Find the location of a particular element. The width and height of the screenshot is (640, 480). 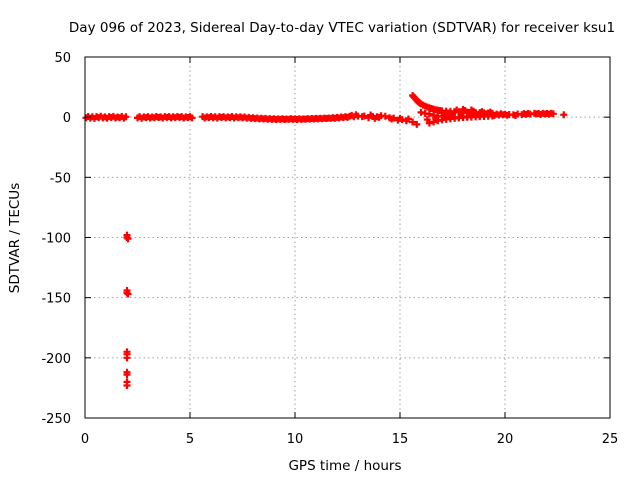

y-axis-label: SDTVAR / TECUs is located at coordinates (15, 238).